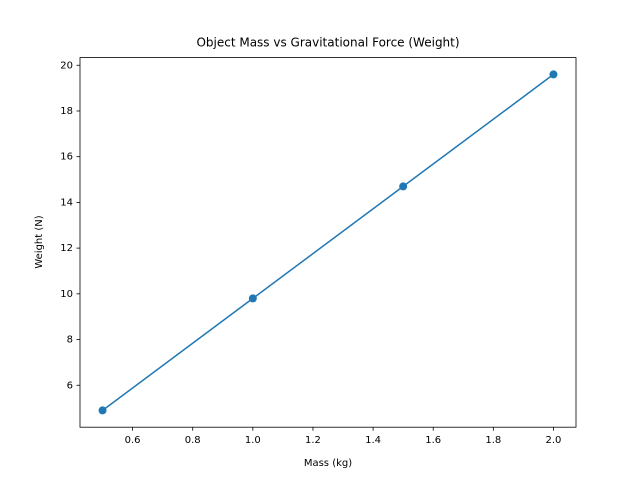  Describe the element at coordinates (373, 440) in the screenshot. I see `x-tick-label: 1.4` at that location.